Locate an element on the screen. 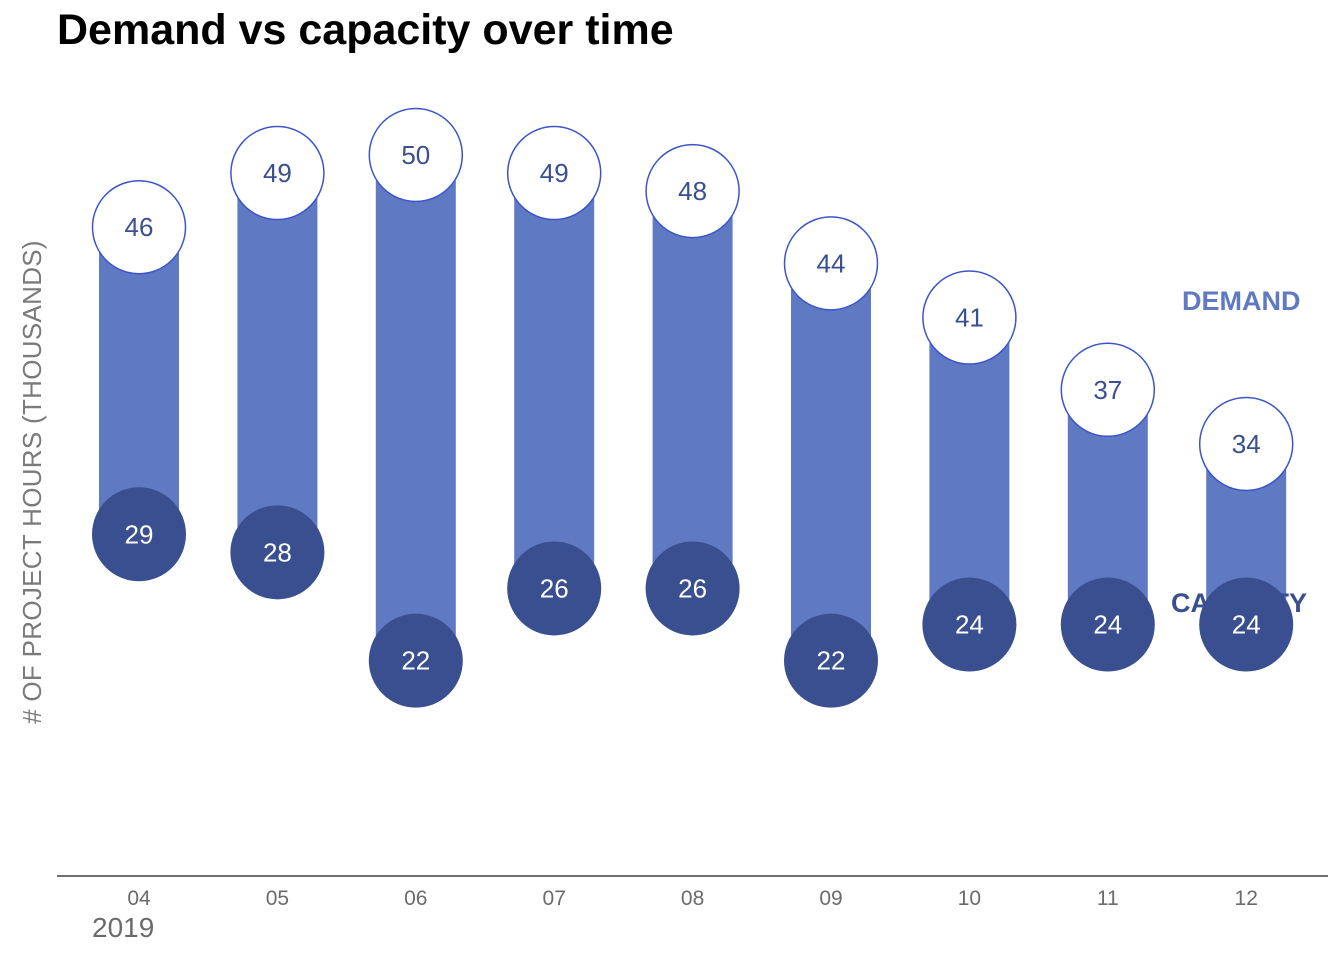  capacity-value-label: 29 is located at coordinates (139, 534).